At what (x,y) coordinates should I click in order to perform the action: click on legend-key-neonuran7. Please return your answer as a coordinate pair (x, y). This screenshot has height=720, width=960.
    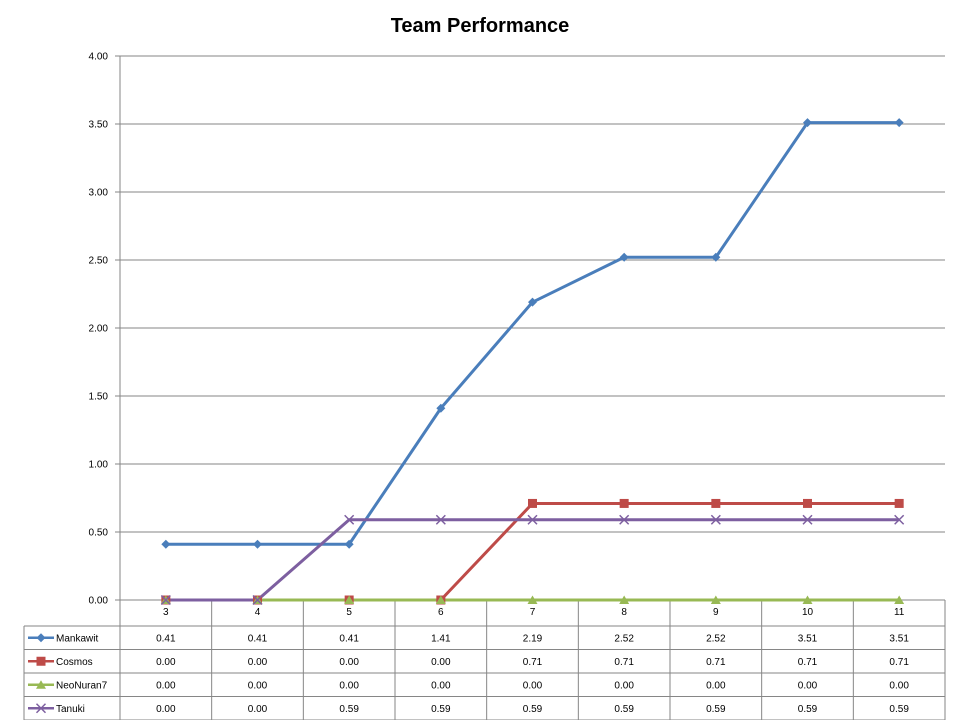
    Looking at the image, I should click on (41, 684).